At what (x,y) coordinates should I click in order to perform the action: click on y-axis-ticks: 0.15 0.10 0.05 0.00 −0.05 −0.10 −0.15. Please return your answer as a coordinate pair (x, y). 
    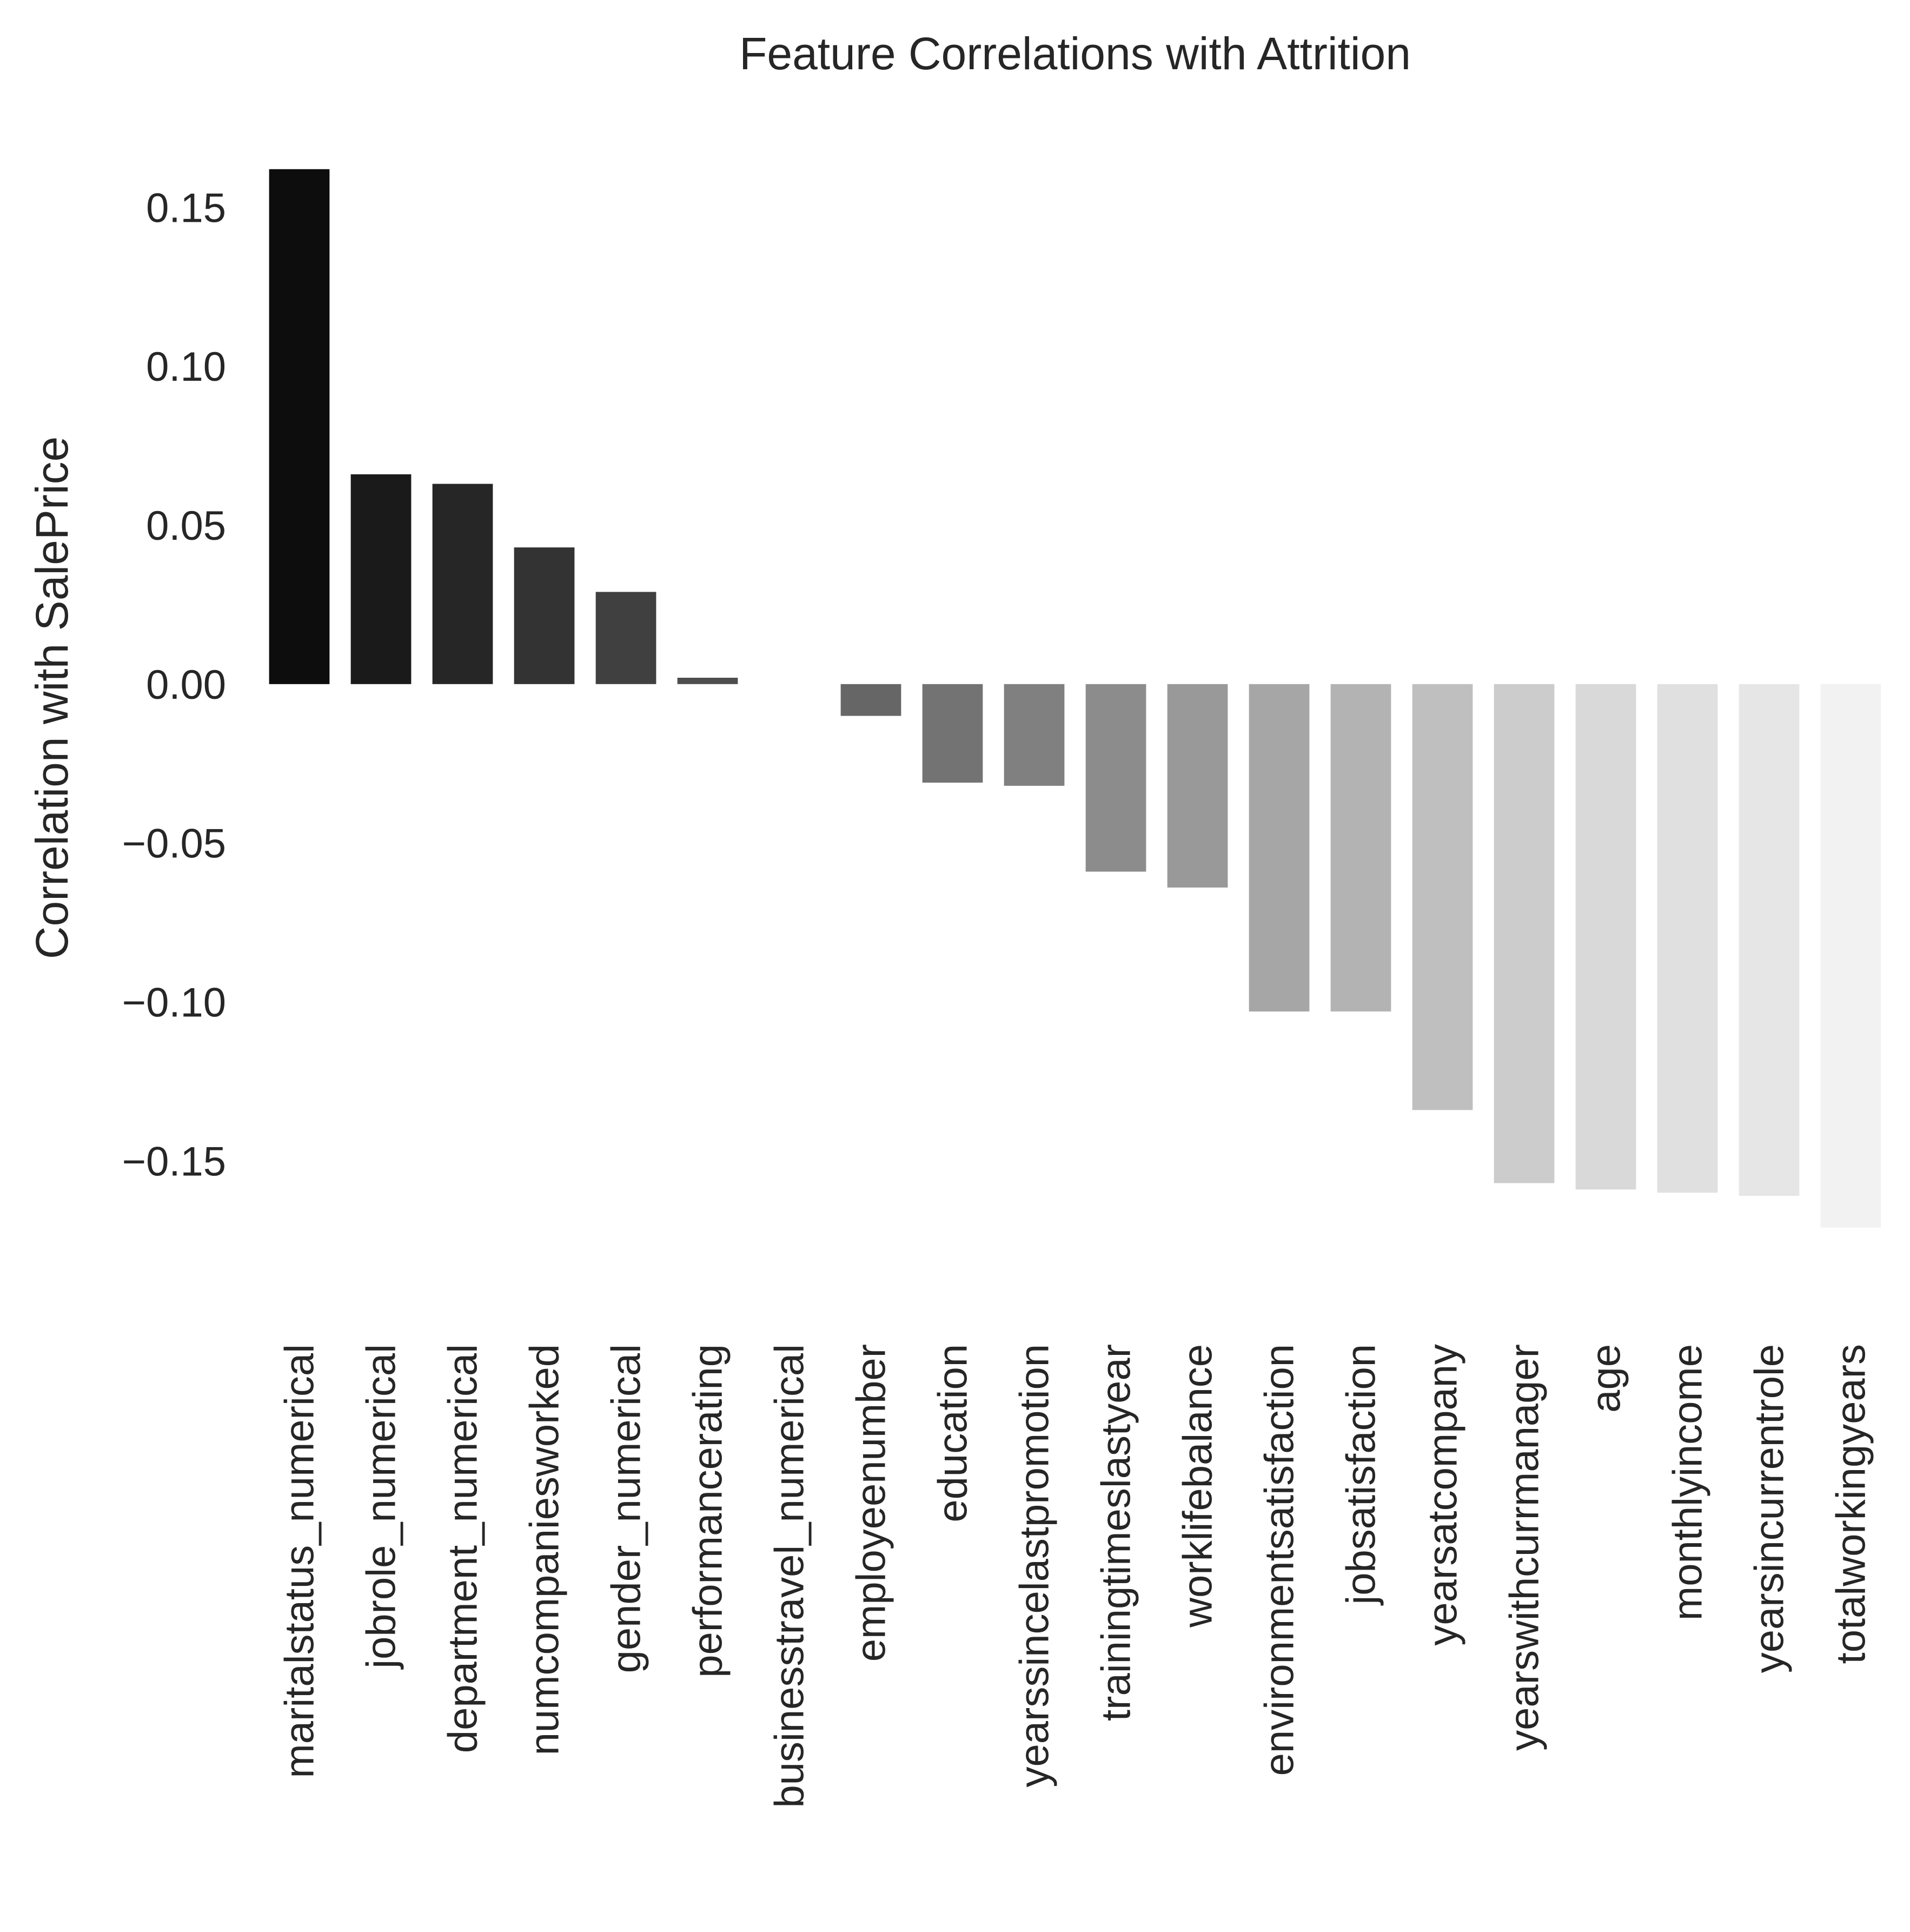
    Looking at the image, I should click on (174, 685).